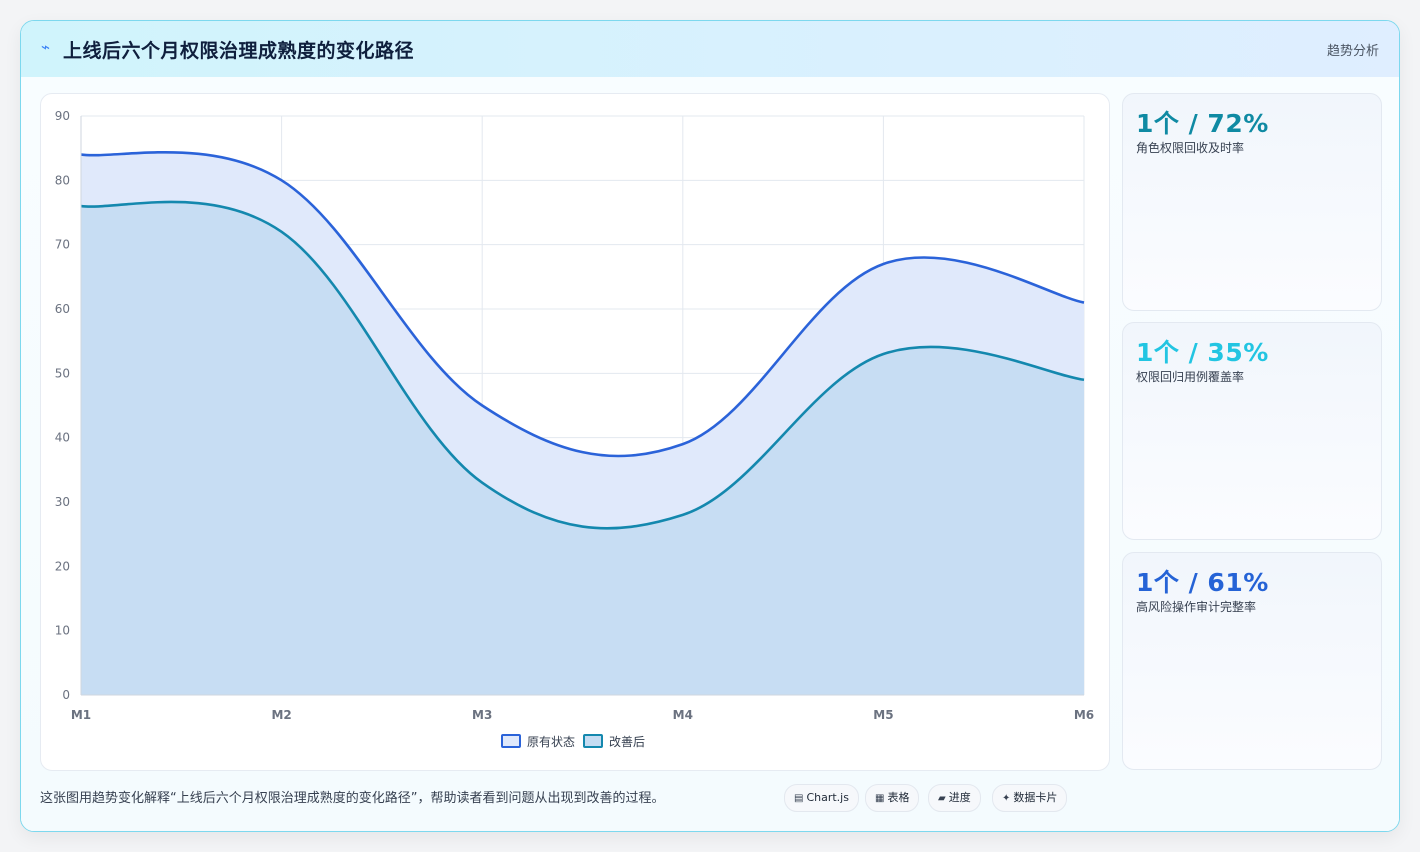 This screenshot has height=852, width=1420. Describe the element at coordinates (1190, 148) in the screenshot. I see `stat-label: 角色权限回收及时率` at that location.